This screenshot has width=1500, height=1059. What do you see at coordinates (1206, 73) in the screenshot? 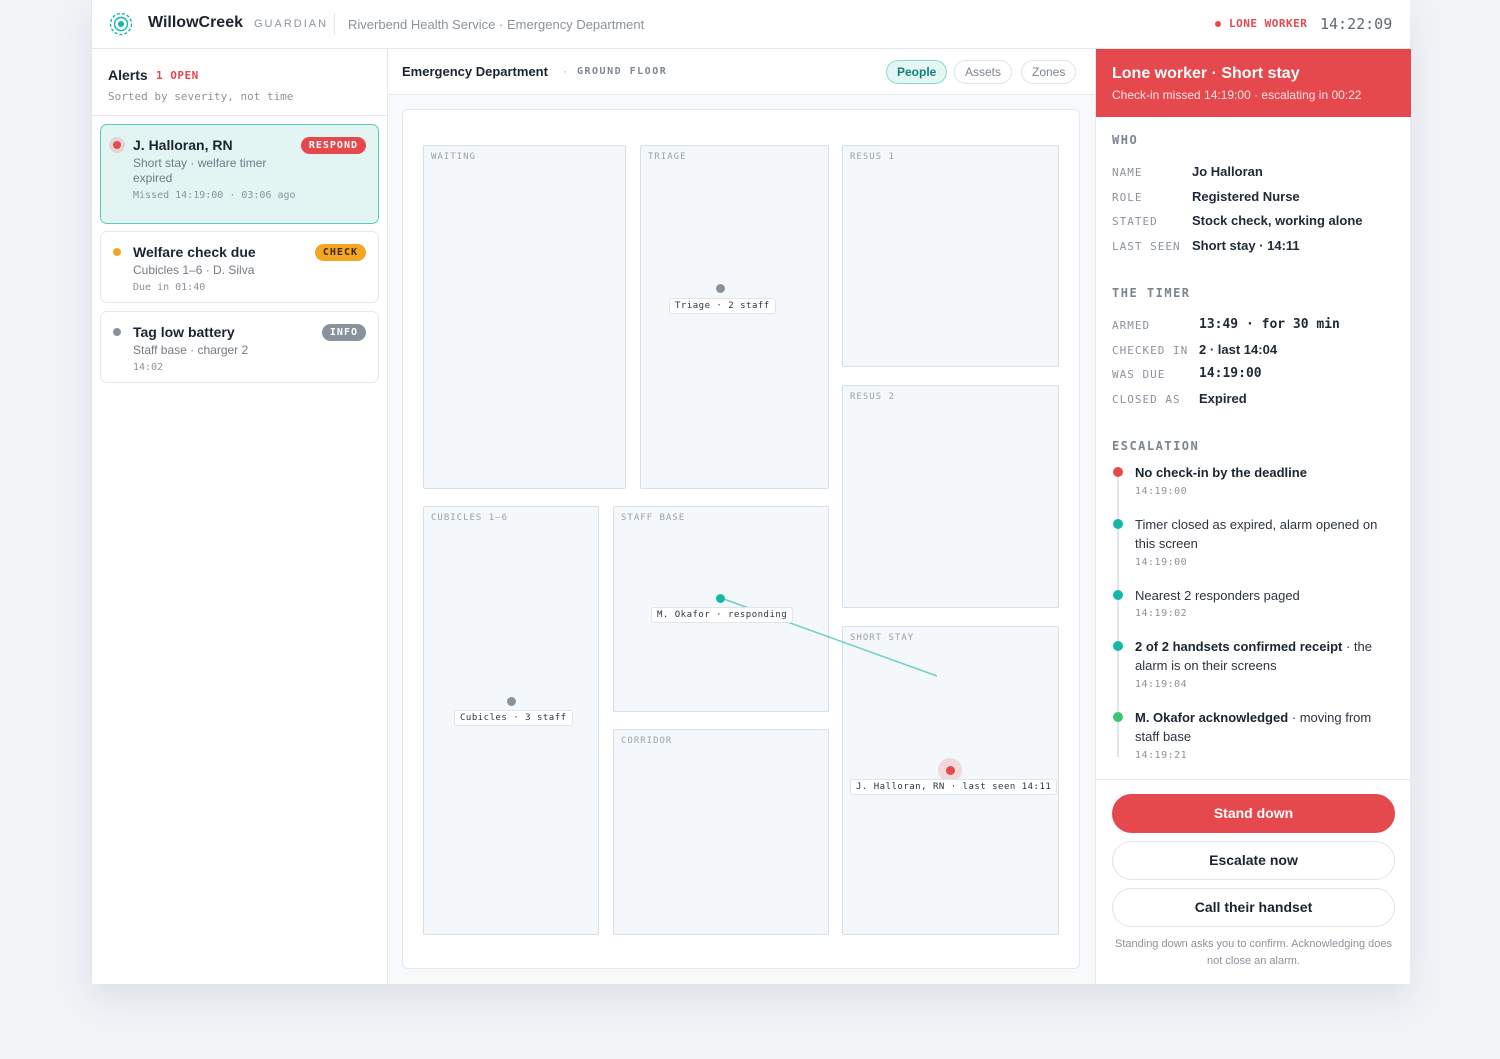
I see `alarm-title: Lone worker · Short stay` at bounding box center [1206, 73].